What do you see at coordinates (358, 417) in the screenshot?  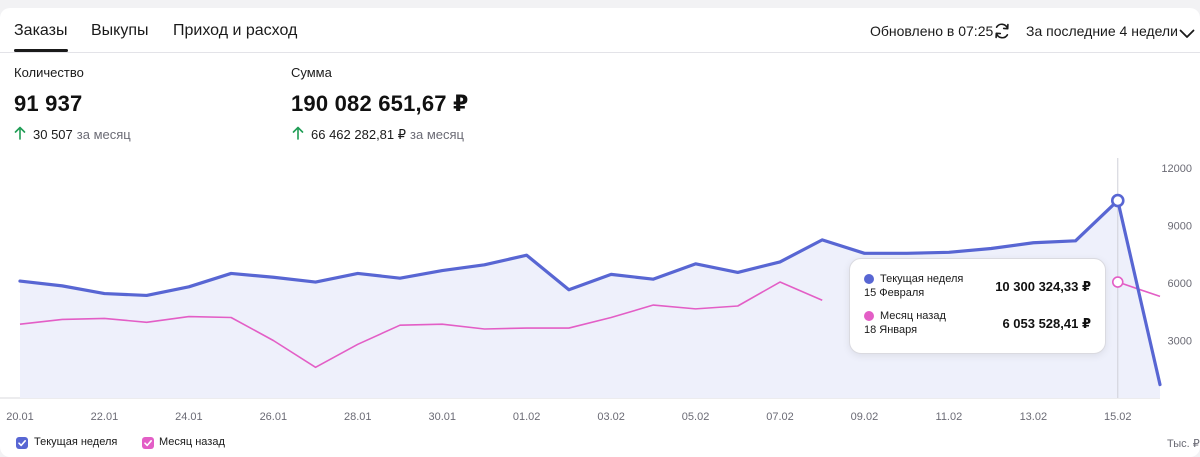 I see `x-tick-label: 28.01` at bounding box center [358, 417].